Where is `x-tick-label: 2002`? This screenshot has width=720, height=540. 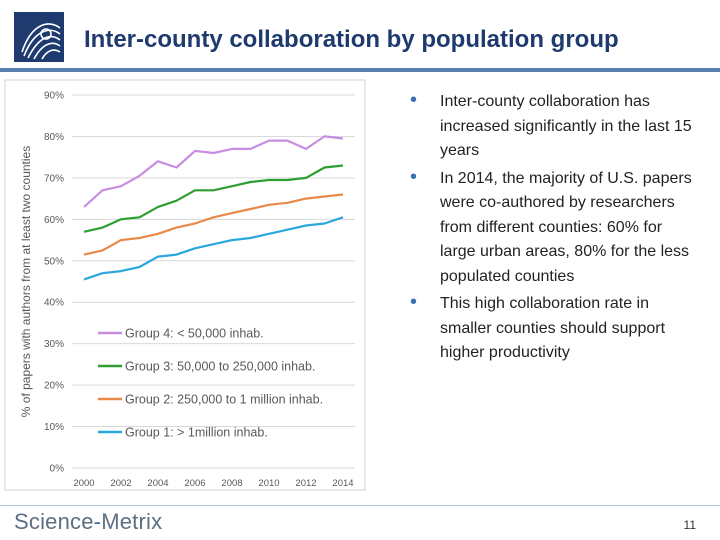
x-tick-label: 2002 is located at coordinates (120, 483).